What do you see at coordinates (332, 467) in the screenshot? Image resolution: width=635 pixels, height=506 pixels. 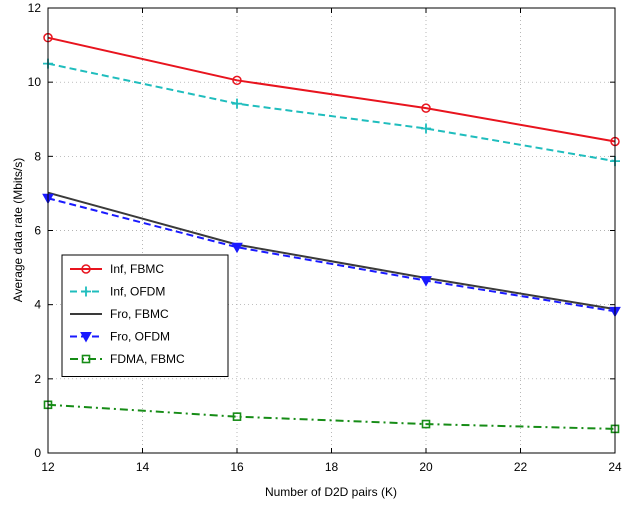 I see `x-tick-label: 18` at bounding box center [332, 467].